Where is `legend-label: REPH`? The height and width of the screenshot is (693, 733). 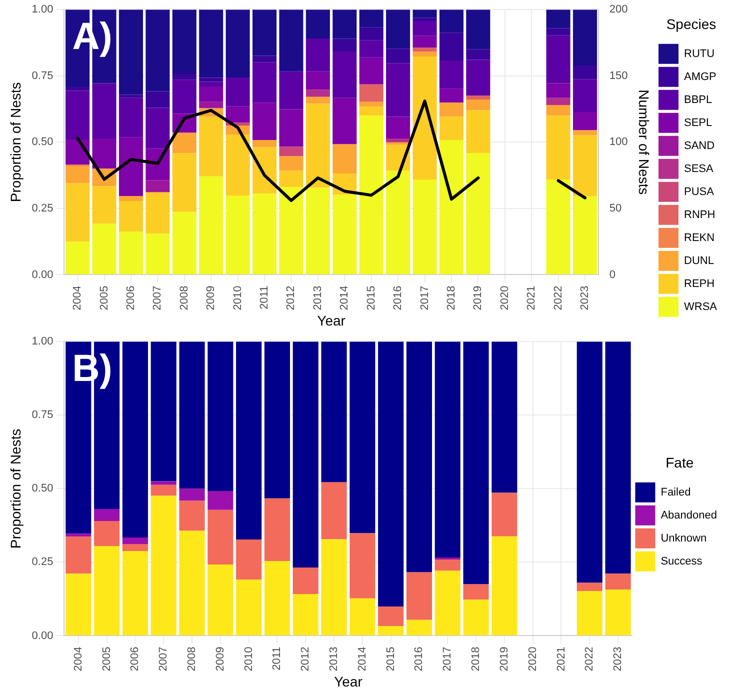
legend-label: REPH is located at coordinates (699, 284).